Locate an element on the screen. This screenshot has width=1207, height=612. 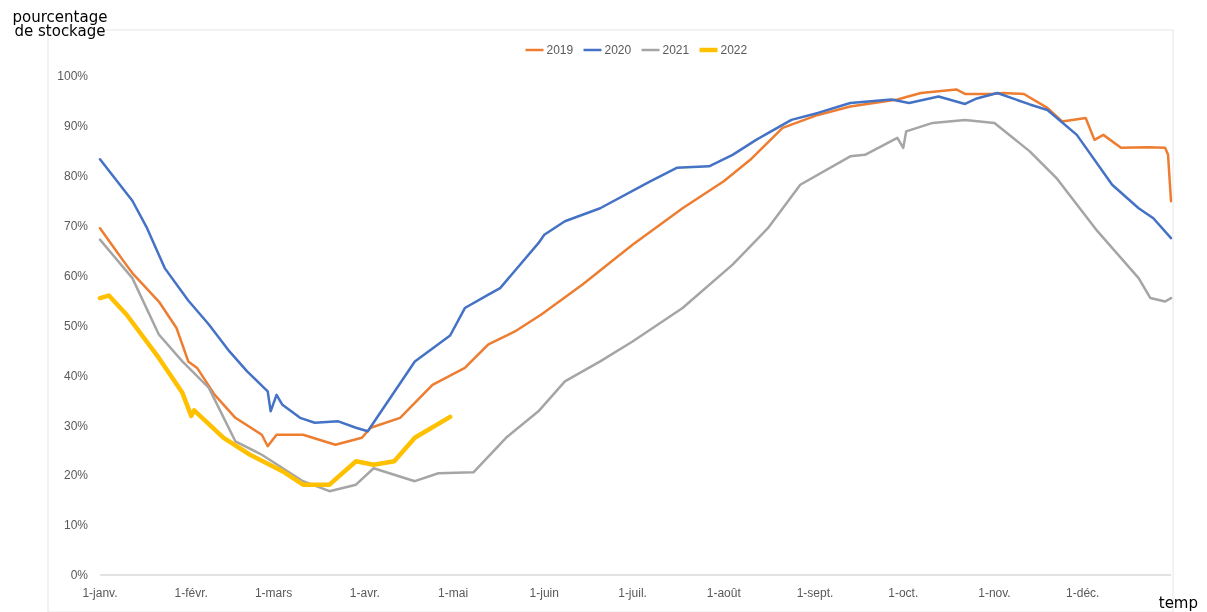
legend-label: 2019 is located at coordinates (560, 50).